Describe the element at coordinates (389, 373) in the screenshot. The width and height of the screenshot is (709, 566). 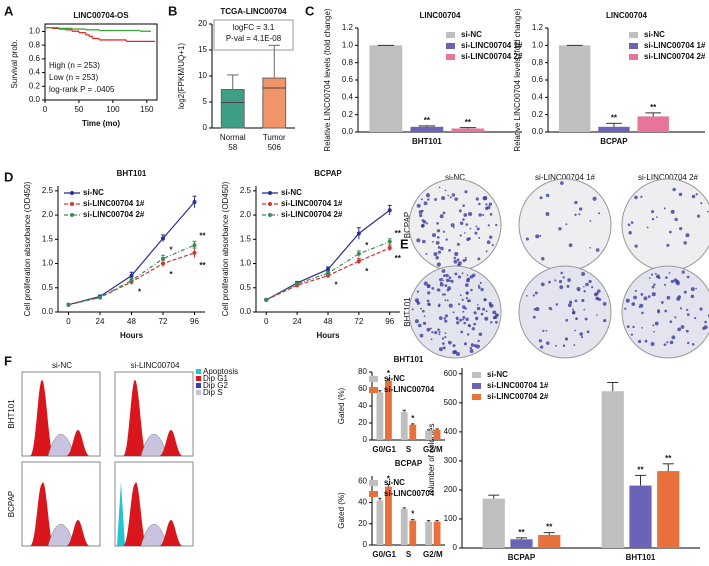
I see `significance-label: *` at that location.